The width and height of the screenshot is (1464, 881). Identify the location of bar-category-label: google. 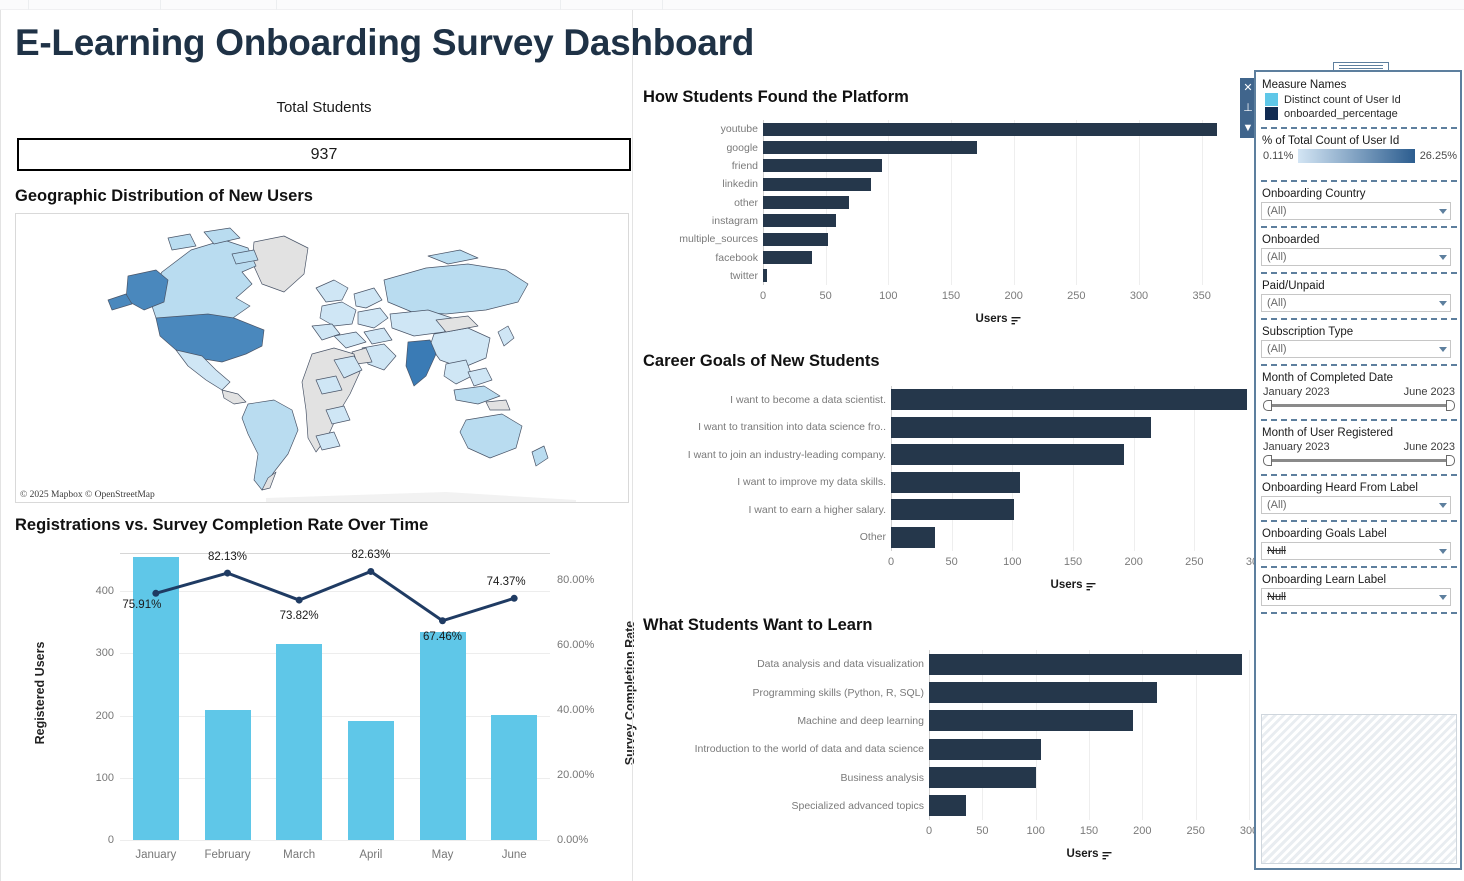
(742, 147).